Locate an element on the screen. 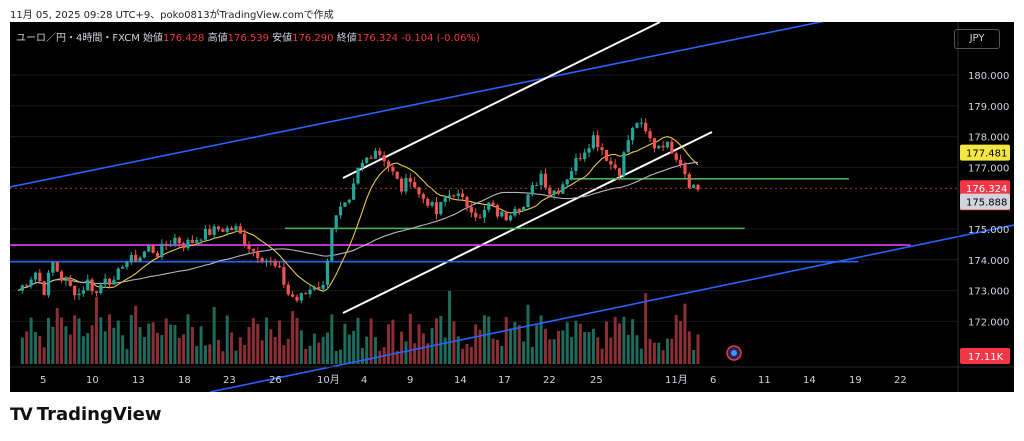 The height and width of the screenshot is (441, 1024). tradingview-logo: TV TradingView is located at coordinates (85, 414).